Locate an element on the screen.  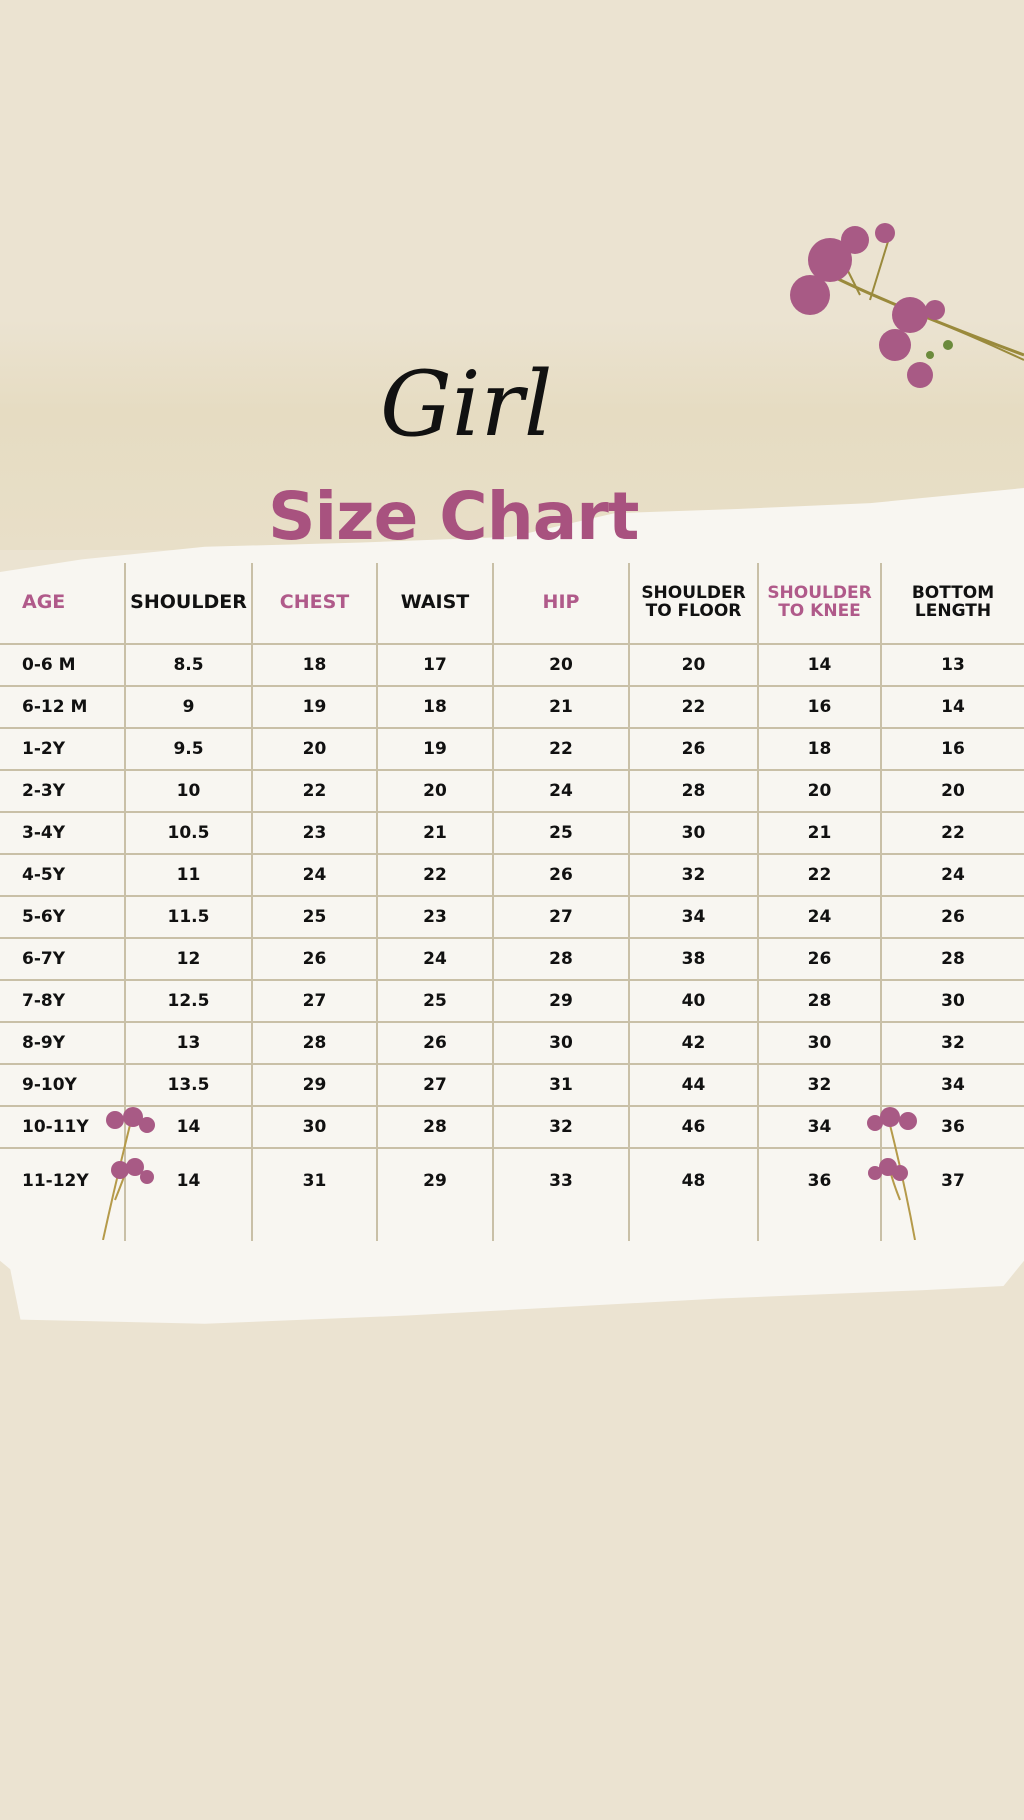
cell-shoulder-to-floor: 40 is located at coordinates (693, 1001).